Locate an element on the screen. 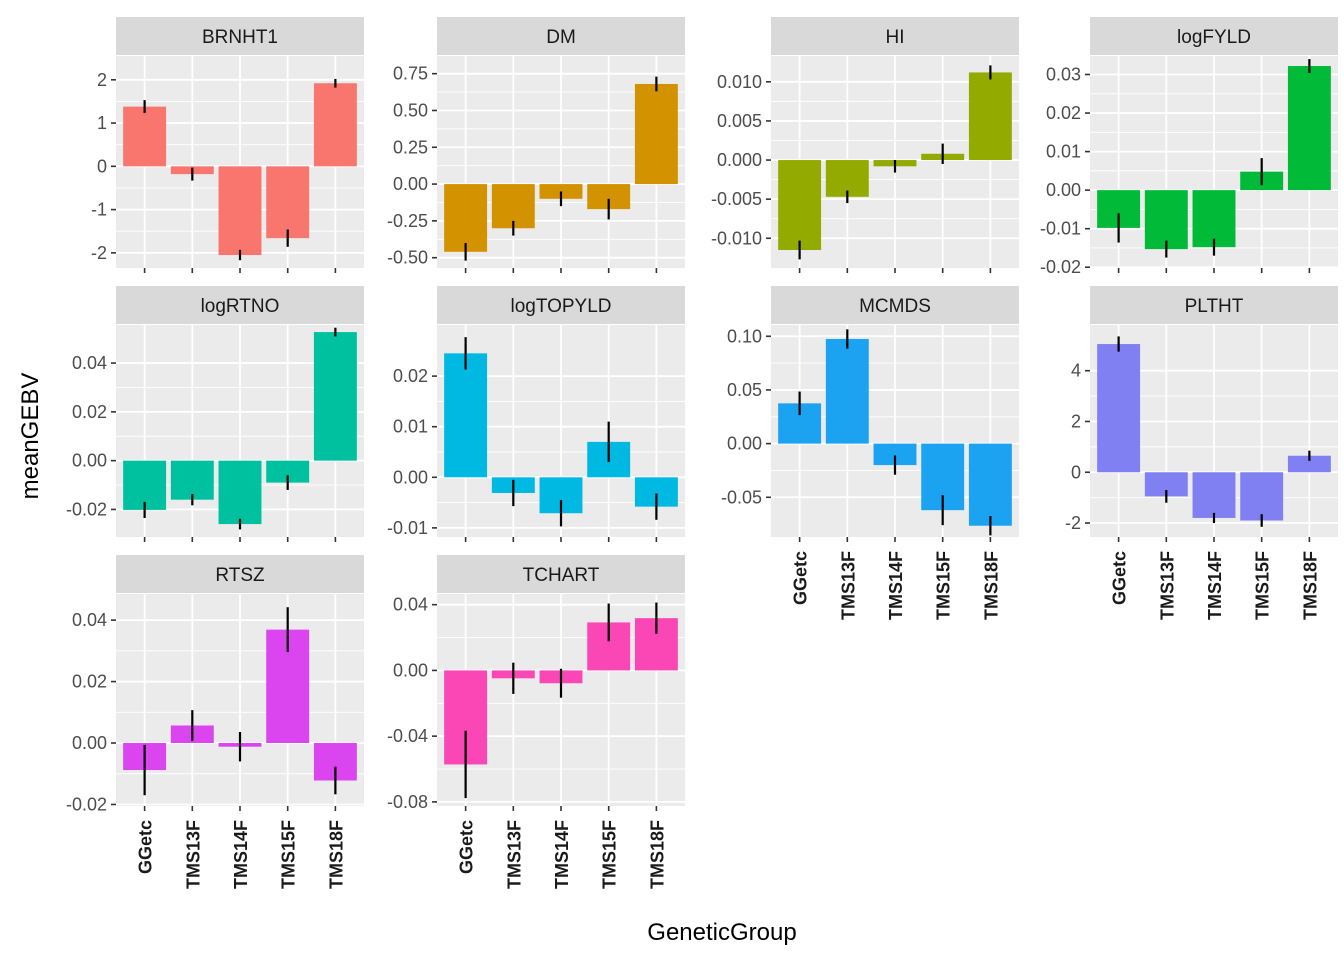 The image size is (1344, 960). y-tick-label: 0.75 is located at coordinates (410, 74).